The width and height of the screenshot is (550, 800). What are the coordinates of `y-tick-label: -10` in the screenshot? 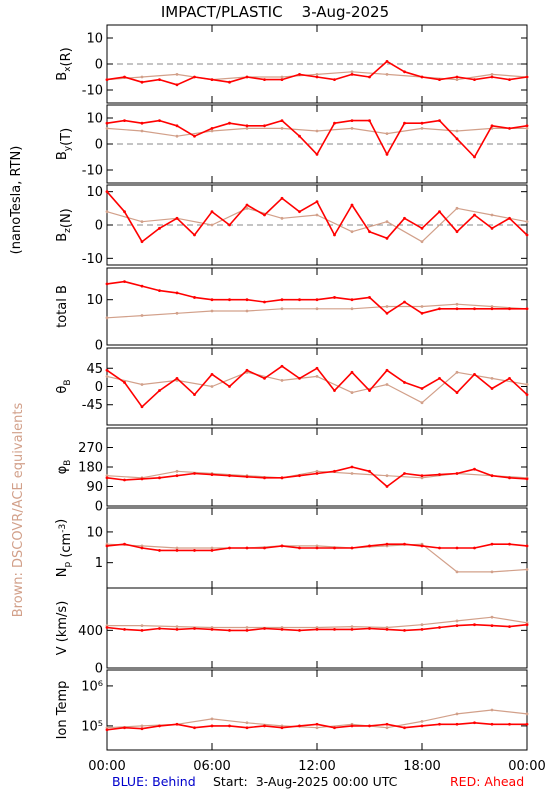 It's located at (92, 91).